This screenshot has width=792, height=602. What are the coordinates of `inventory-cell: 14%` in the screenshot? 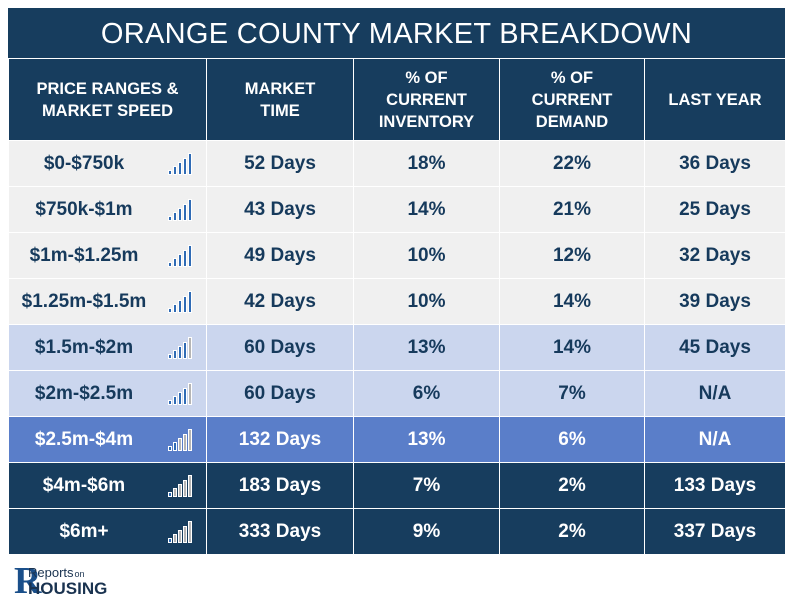 It's located at (426, 209).